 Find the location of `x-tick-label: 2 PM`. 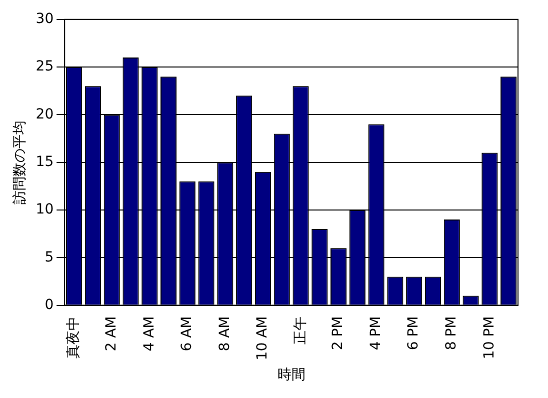

x-tick-label: 2 PM is located at coordinates (338, 333).